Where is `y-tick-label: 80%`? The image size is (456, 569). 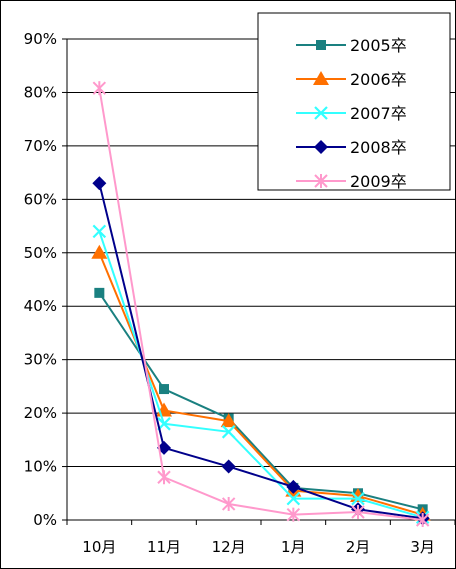
y-tick-label: 80% is located at coordinates (40, 92).